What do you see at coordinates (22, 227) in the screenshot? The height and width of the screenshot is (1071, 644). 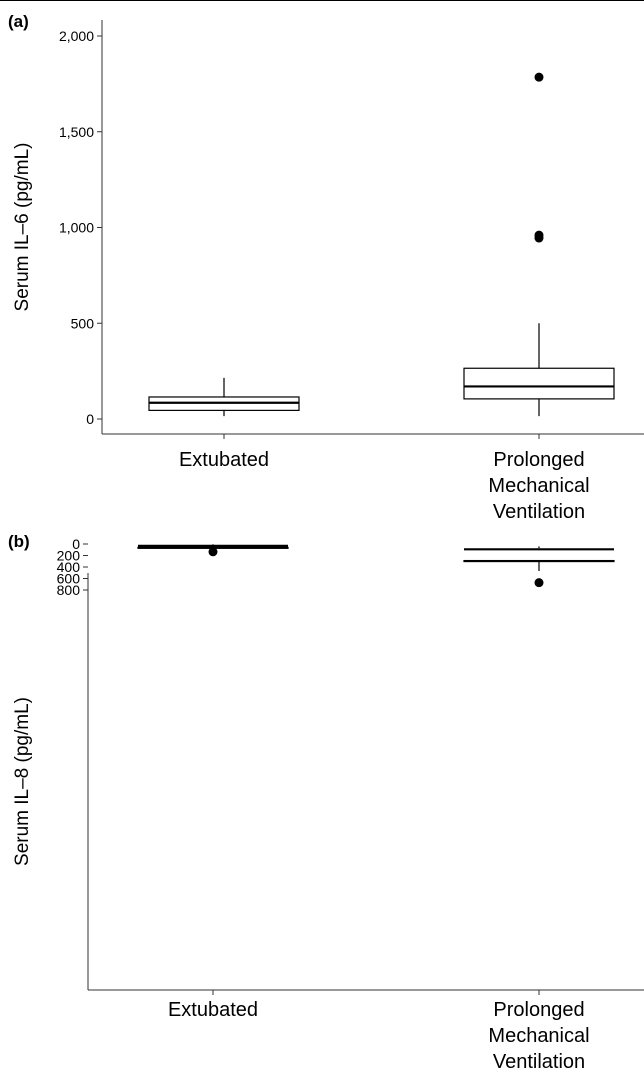 I see `y-axis-label: Serum IL–6 (pg/mL)` at bounding box center [22, 227].